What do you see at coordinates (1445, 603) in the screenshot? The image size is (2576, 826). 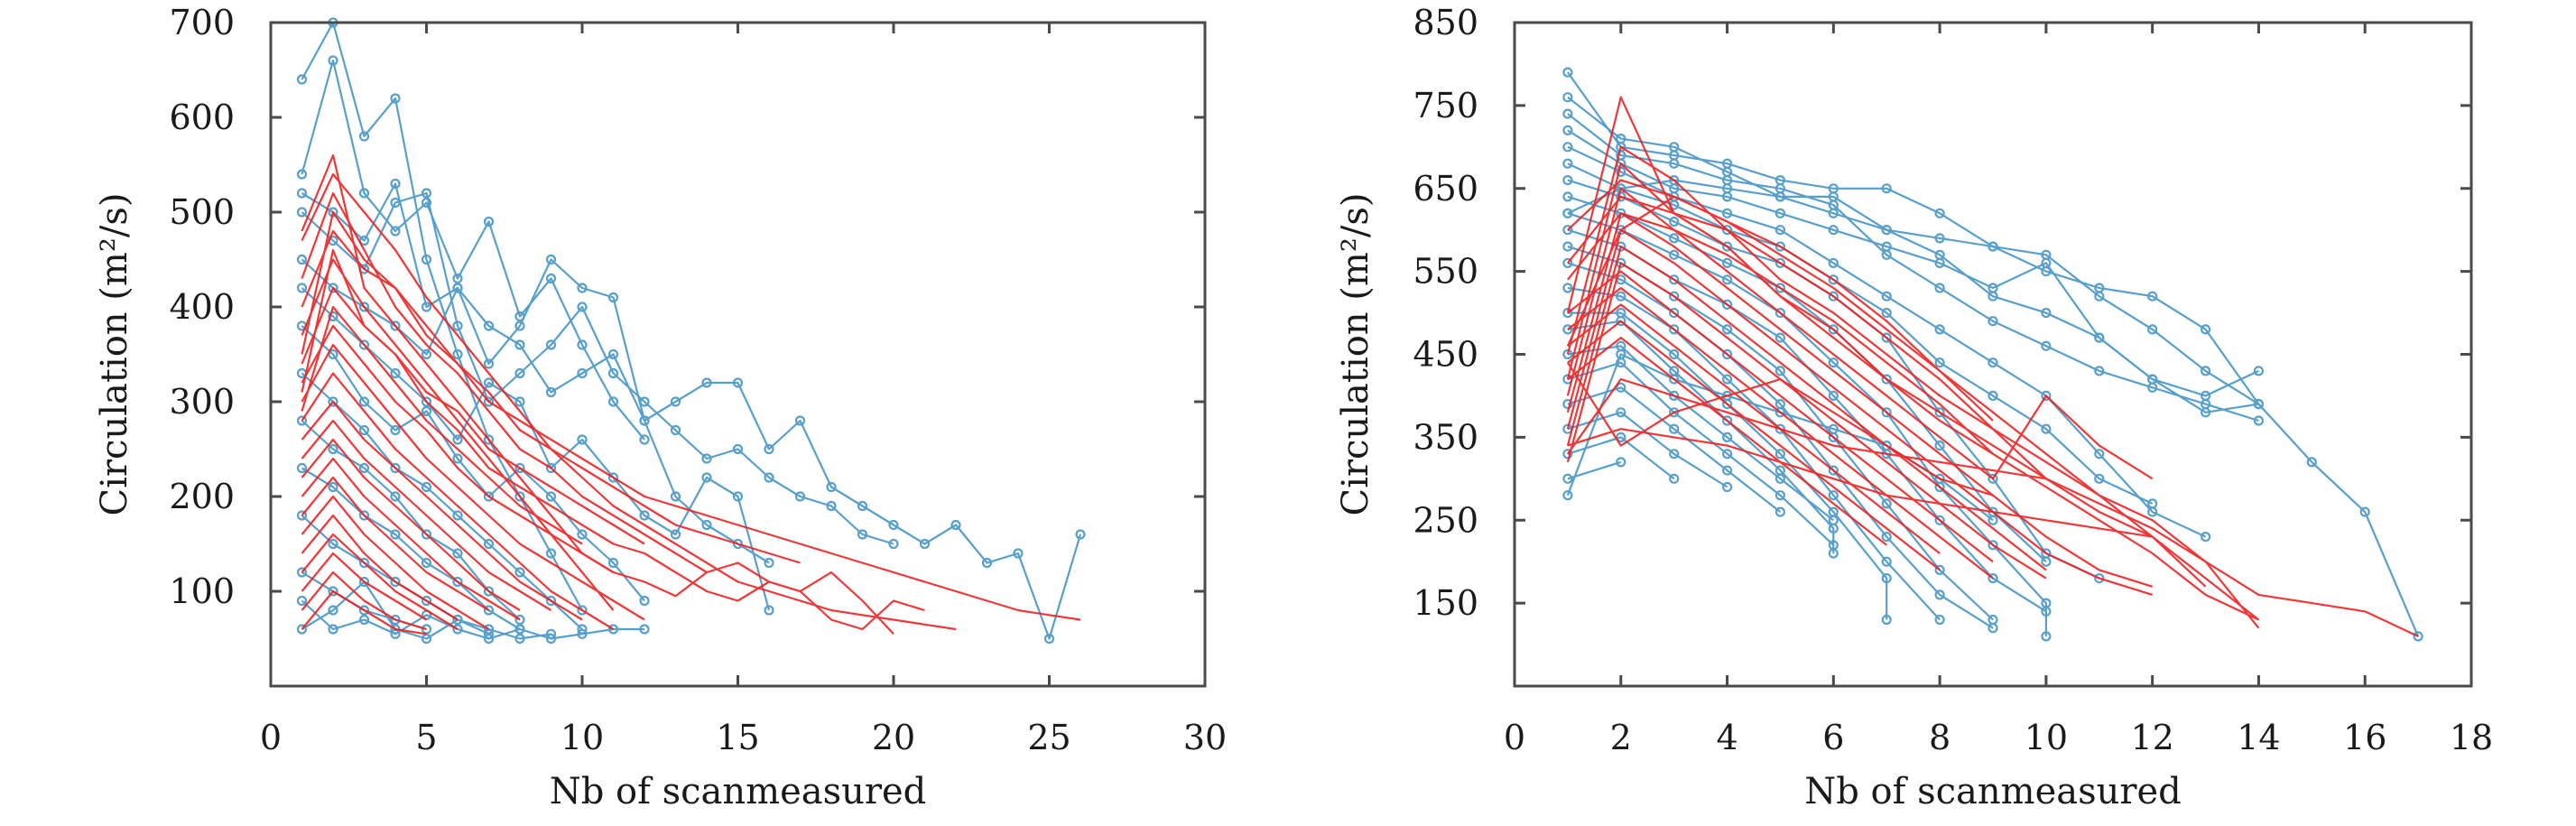 I see `y-tick-label: 150` at bounding box center [1445, 603].